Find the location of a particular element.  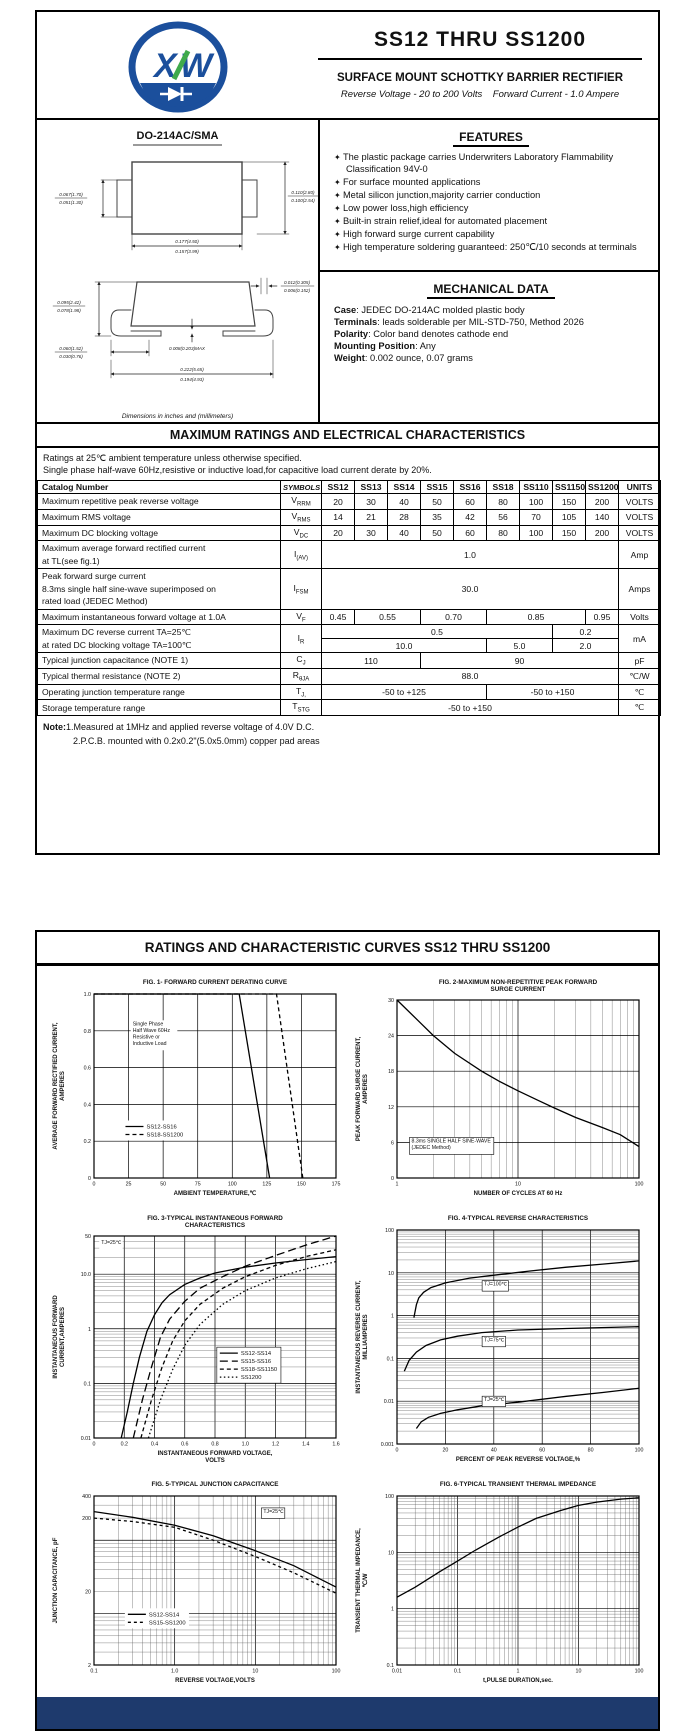

table-cell: 1.0 is located at coordinates (470, 555).